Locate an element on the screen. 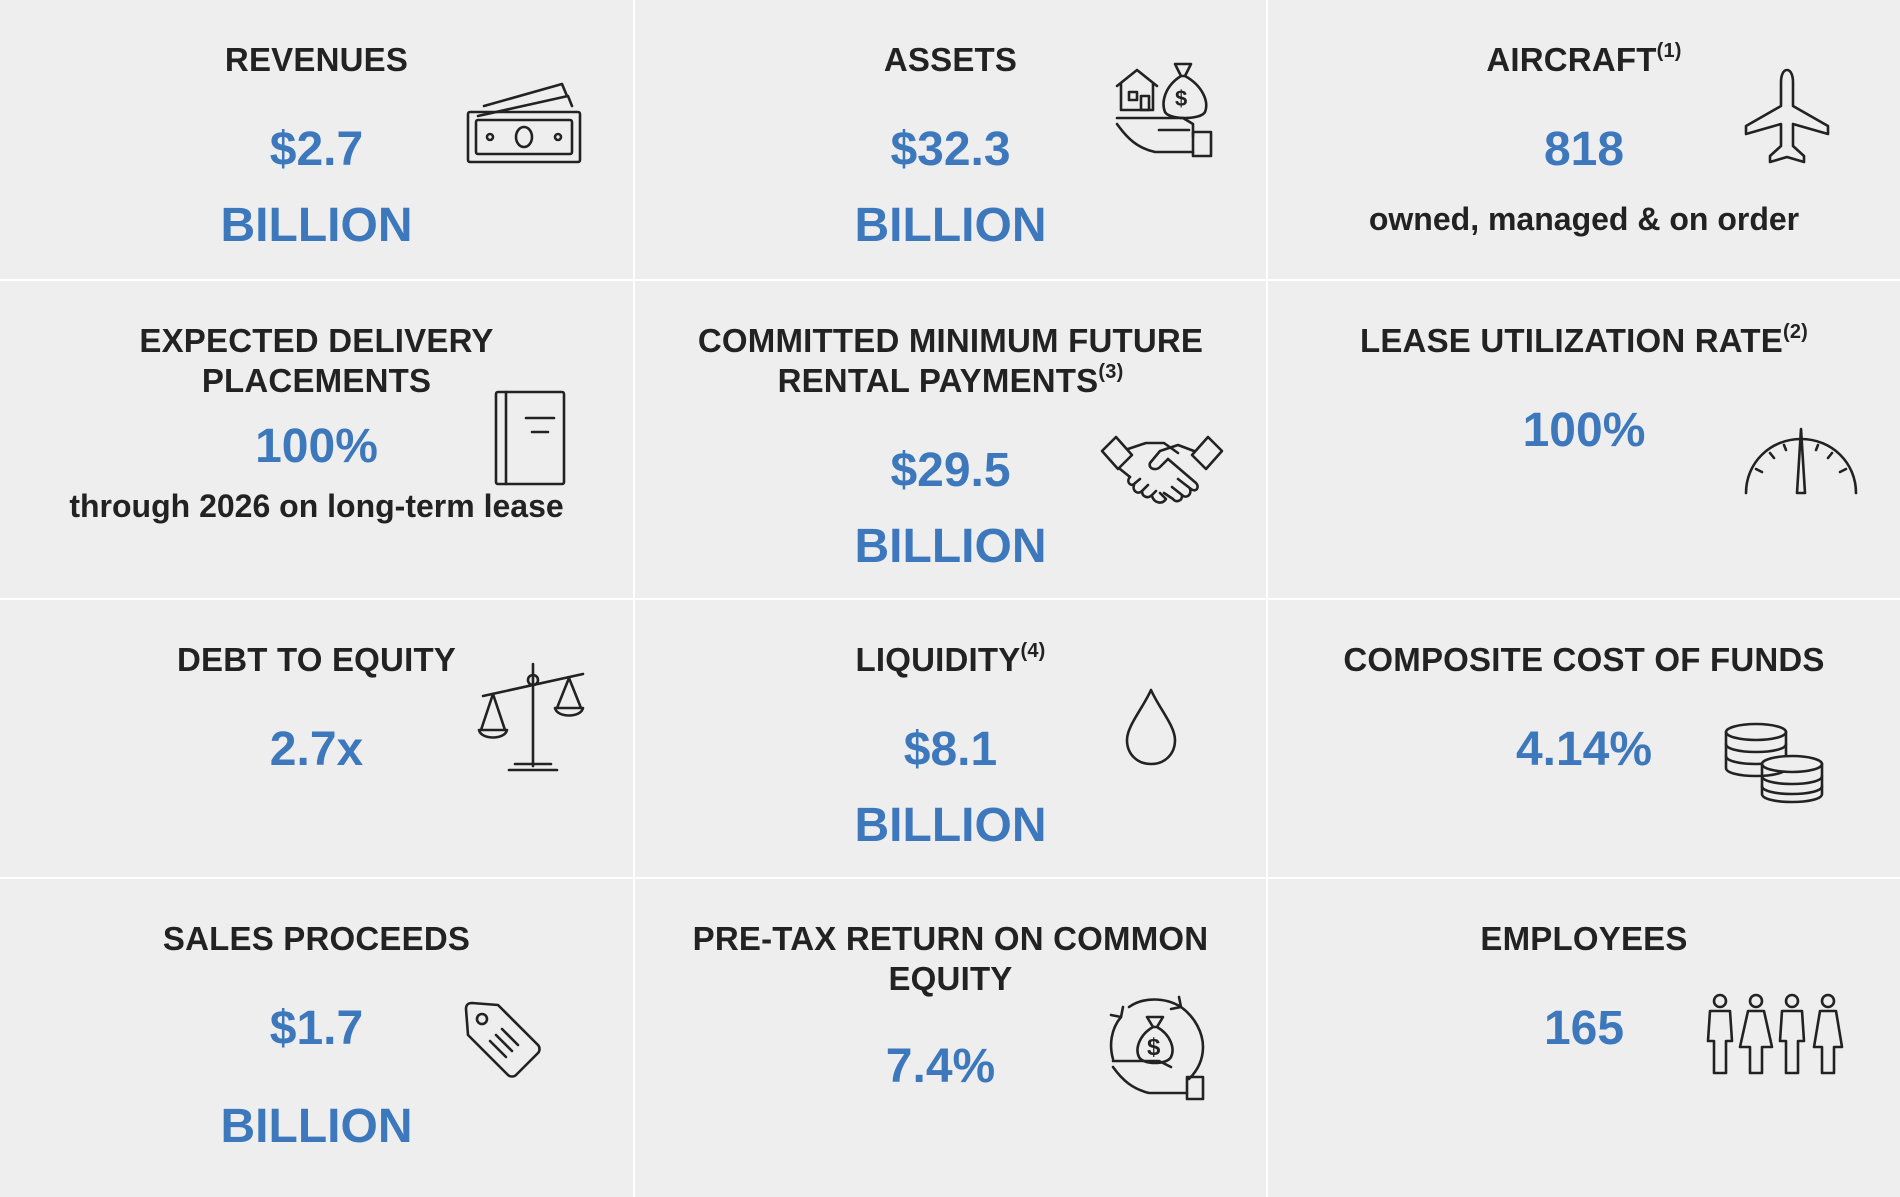  cost-of-funds-title: COMPOSITE COST OF FUNDS is located at coordinates (1584, 659).